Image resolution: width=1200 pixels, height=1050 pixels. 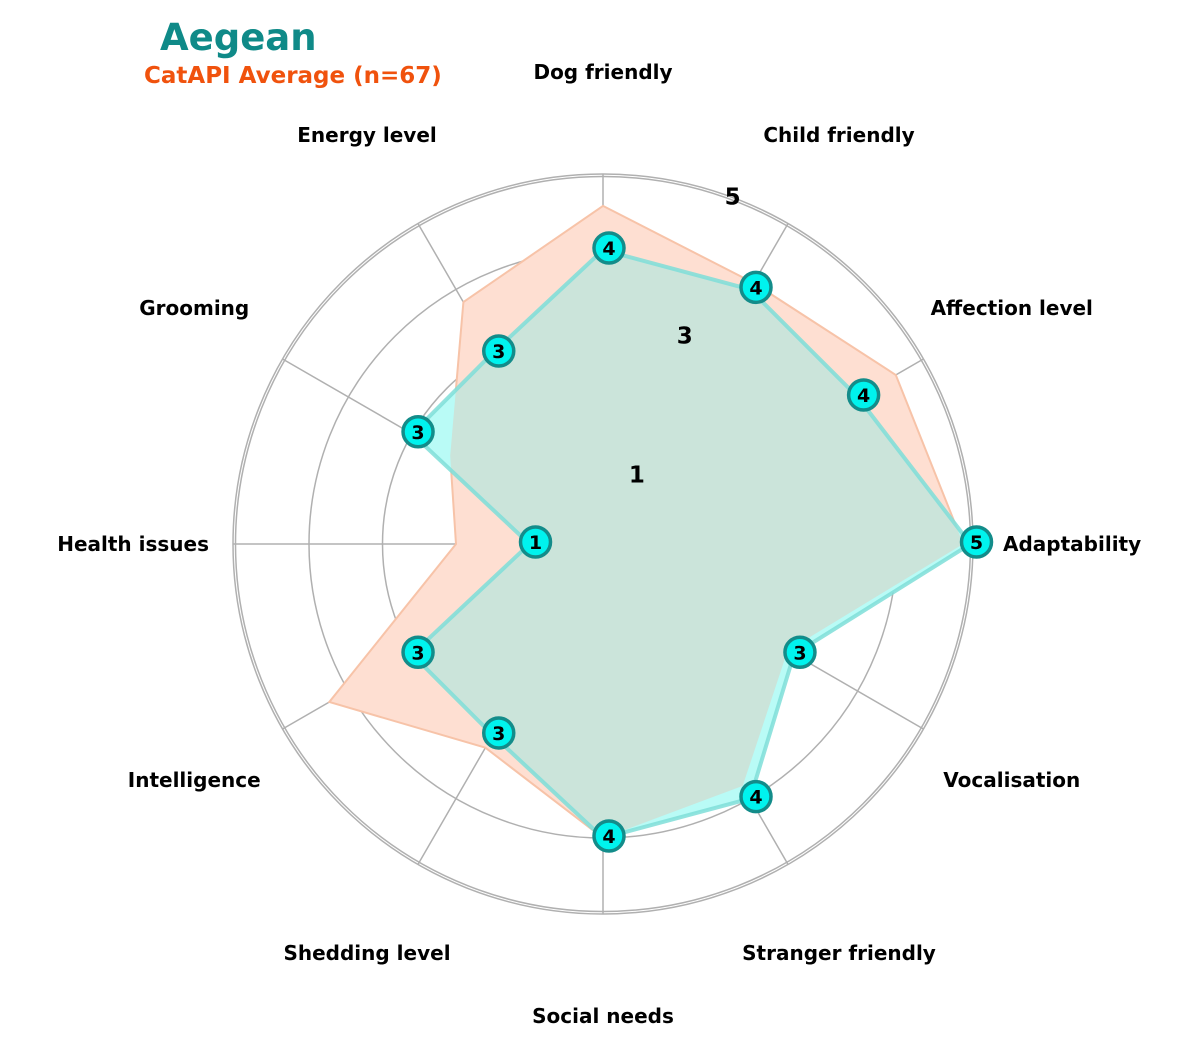 I want to click on category-label-10: Stranger friendly, so click(x=839, y=953).